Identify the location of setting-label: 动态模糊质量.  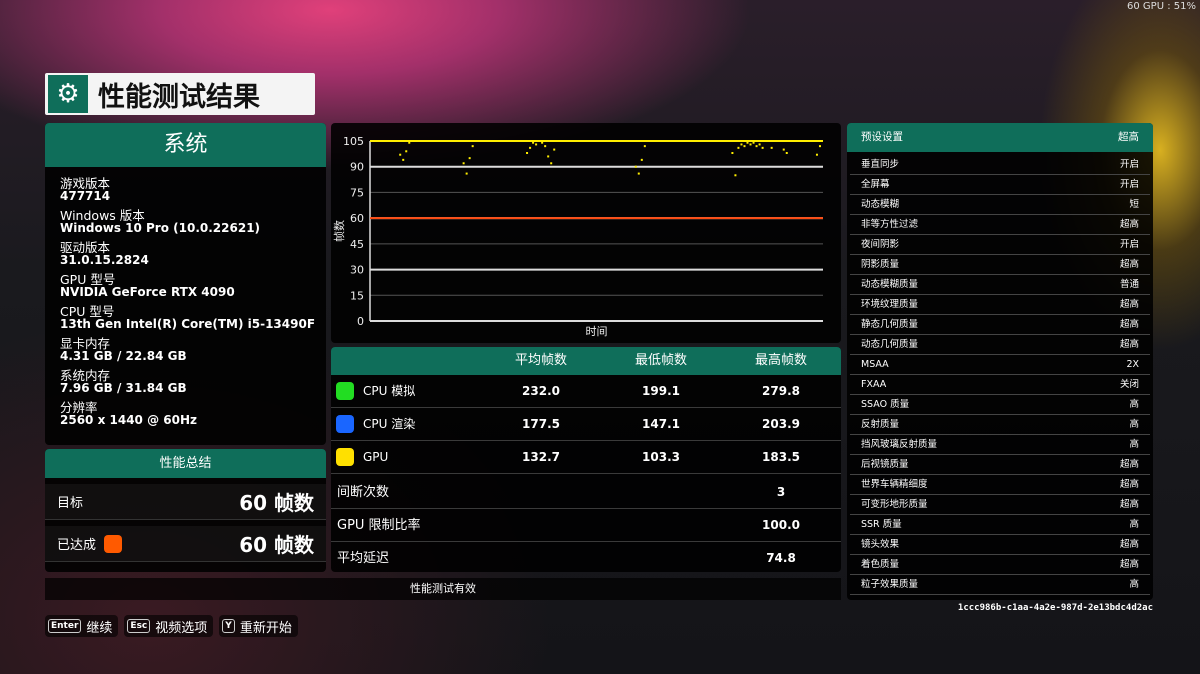
(890, 284).